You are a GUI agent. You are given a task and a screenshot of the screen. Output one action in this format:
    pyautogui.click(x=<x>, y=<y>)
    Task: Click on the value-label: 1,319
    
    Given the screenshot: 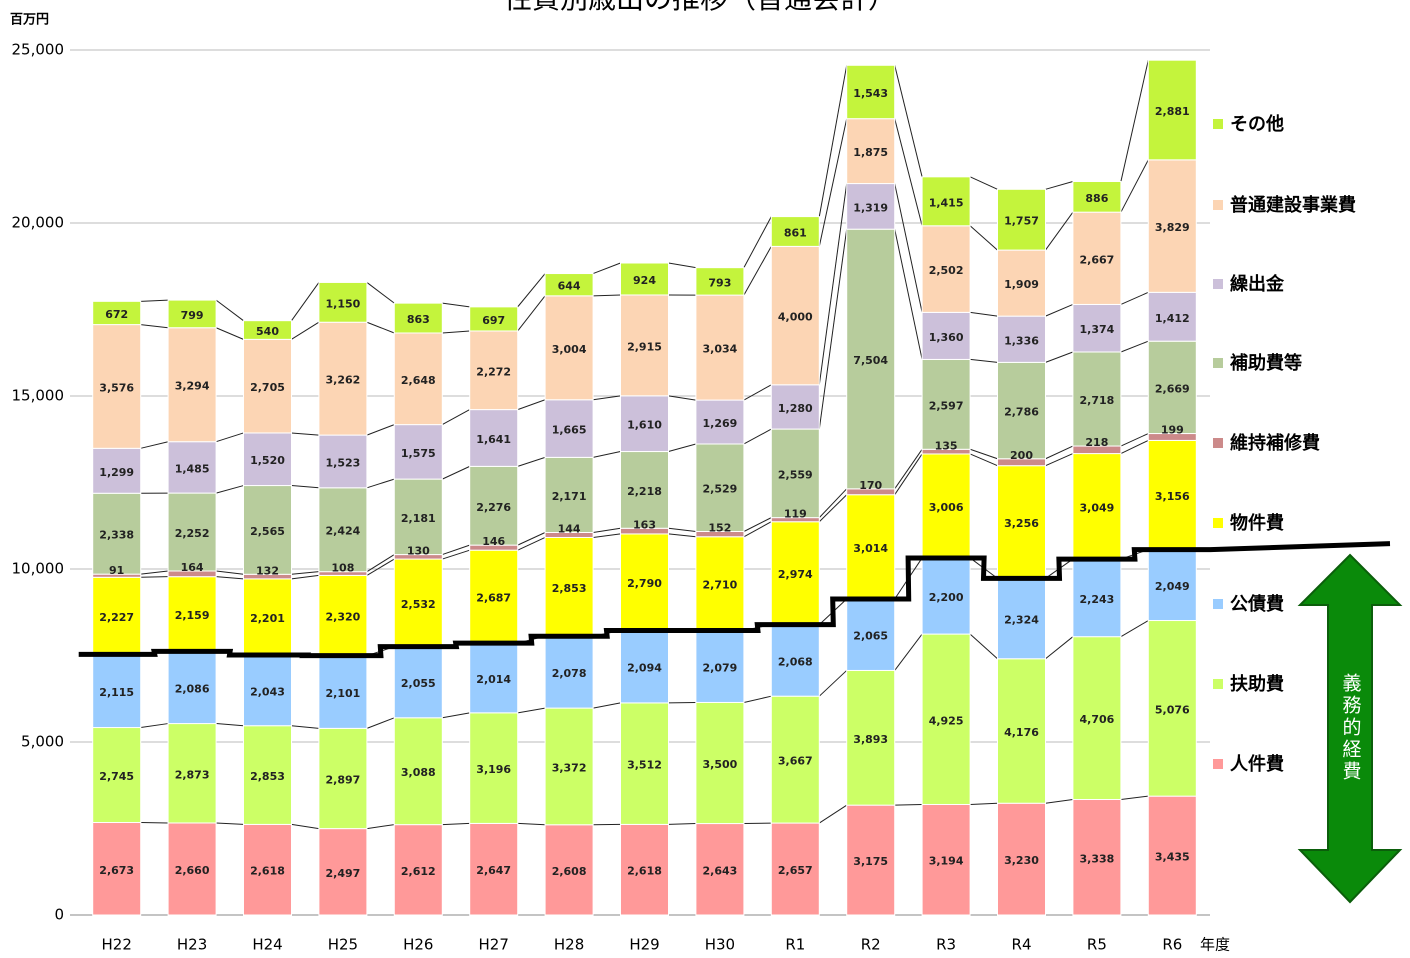 What is the action you would take?
    pyautogui.click(x=870, y=207)
    